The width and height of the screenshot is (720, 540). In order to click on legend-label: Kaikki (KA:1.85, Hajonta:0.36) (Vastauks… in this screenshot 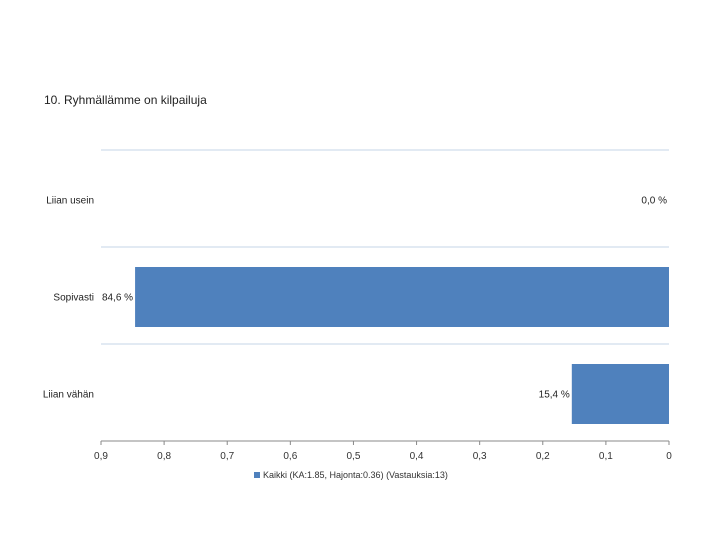, I will do `click(355, 475)`.